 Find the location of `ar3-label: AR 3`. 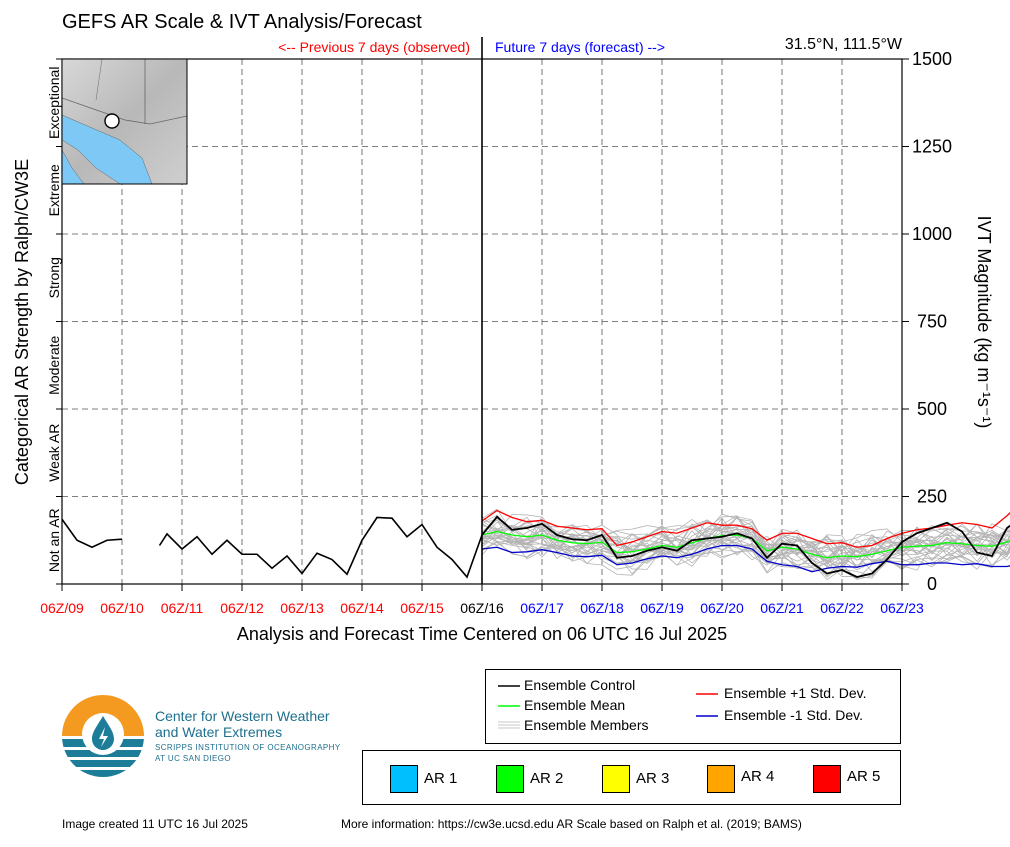

ar3-label: AR 3 is located at coordinates (653, 778).